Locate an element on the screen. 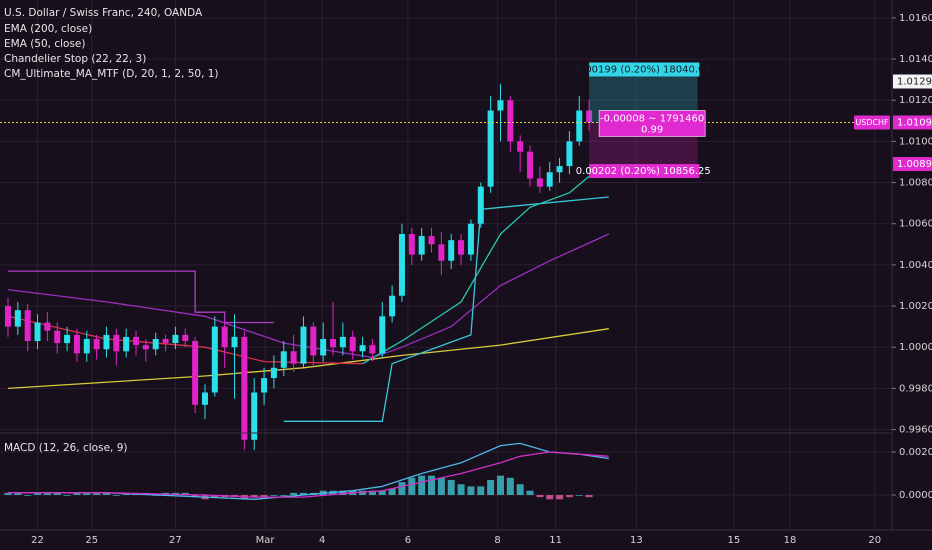  x-tick-label: Mar is located at coordinates (266, 540).